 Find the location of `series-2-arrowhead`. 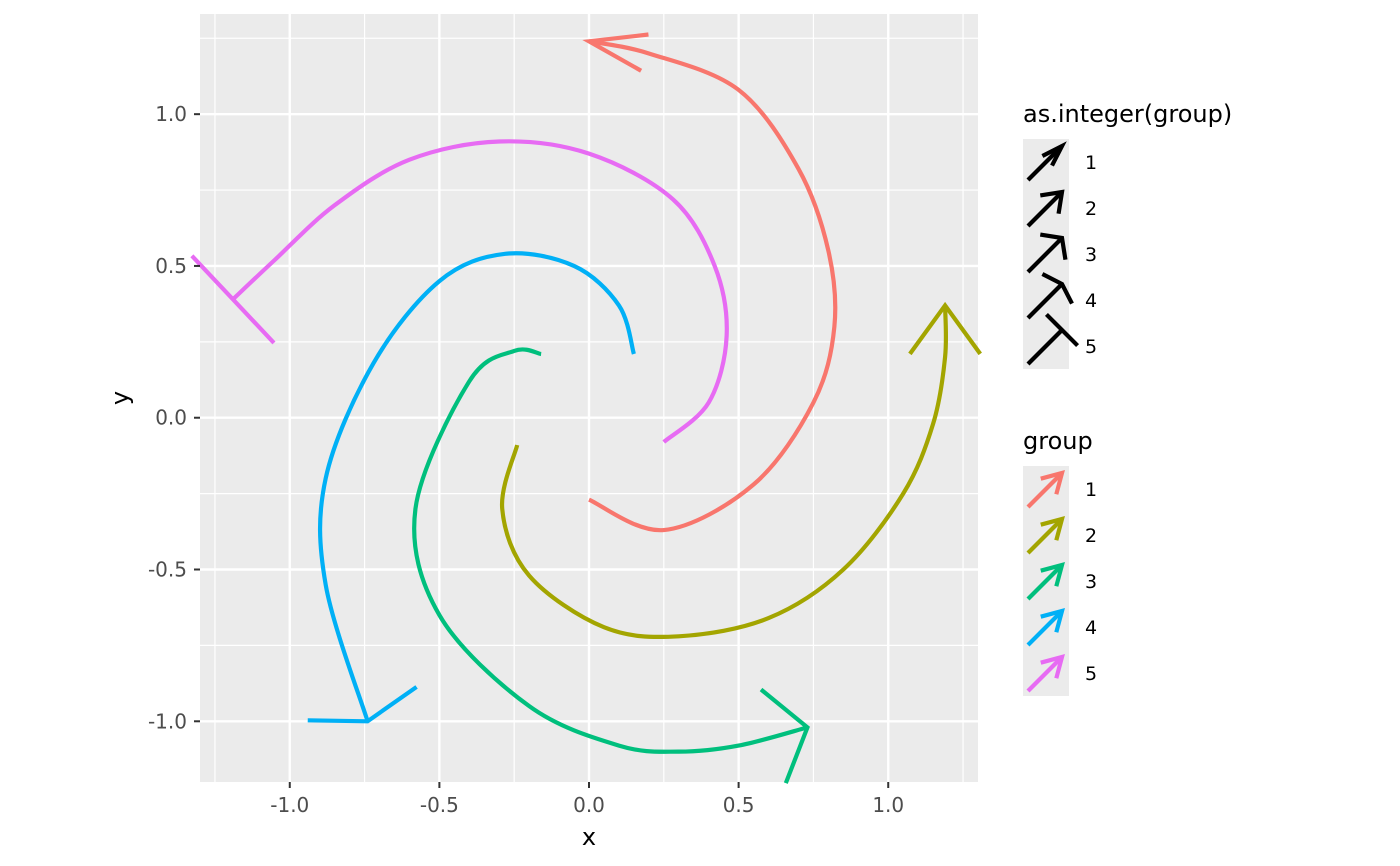

series-2-arrowhead is located at coordinates (945, 328).